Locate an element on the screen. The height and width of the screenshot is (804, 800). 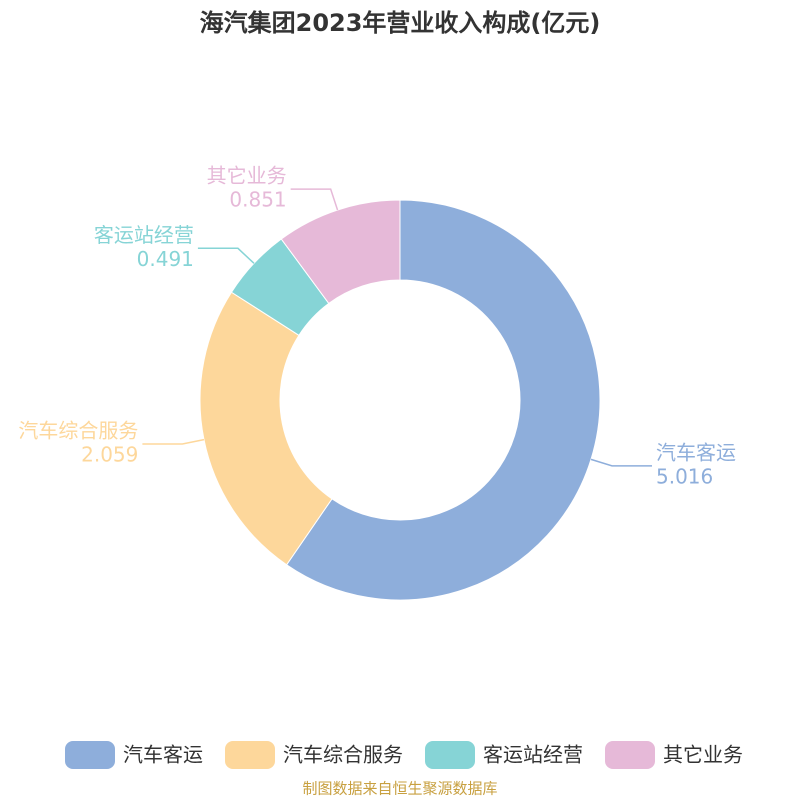
legend-label: 汽车综合服务 is located at coordinates (343, 755).